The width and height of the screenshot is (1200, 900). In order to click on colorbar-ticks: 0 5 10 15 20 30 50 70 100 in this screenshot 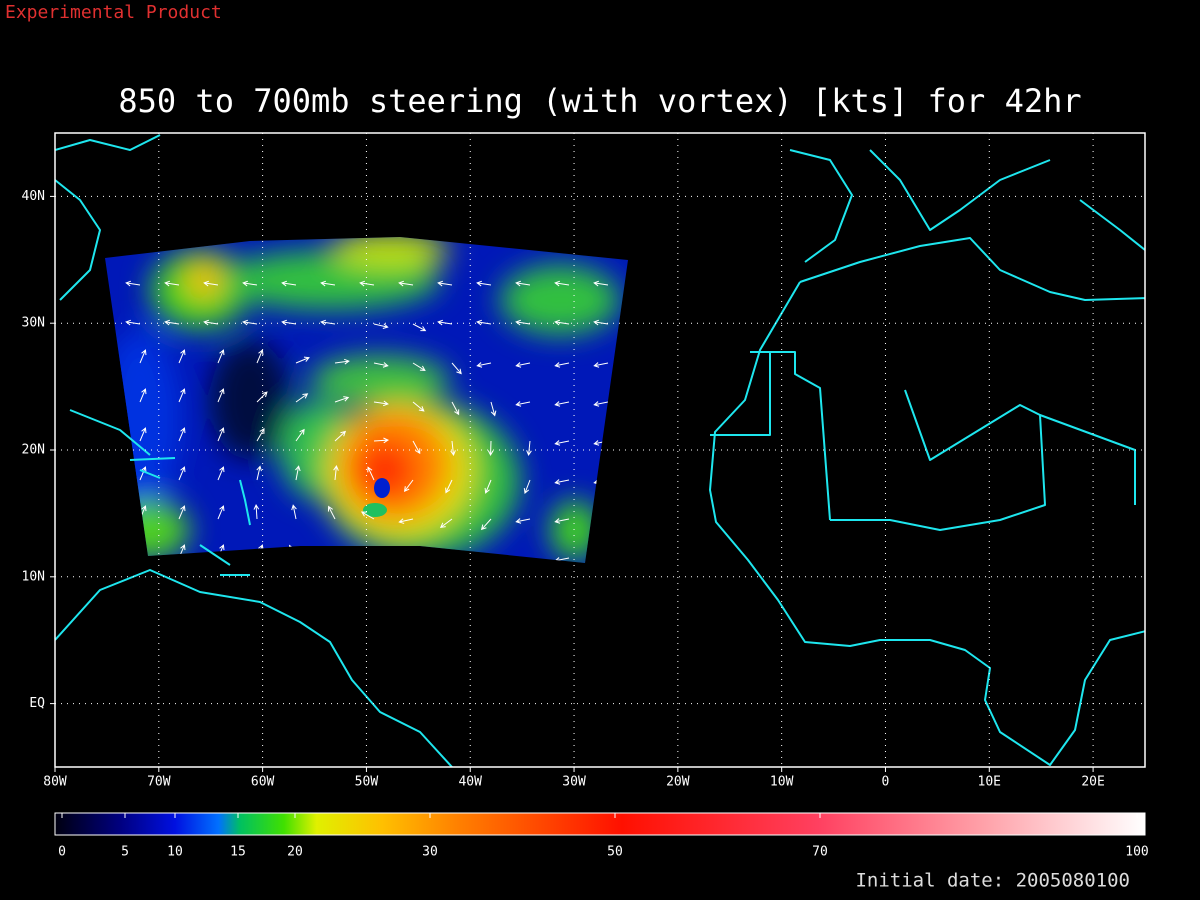, I will do `click(603, 836)`.